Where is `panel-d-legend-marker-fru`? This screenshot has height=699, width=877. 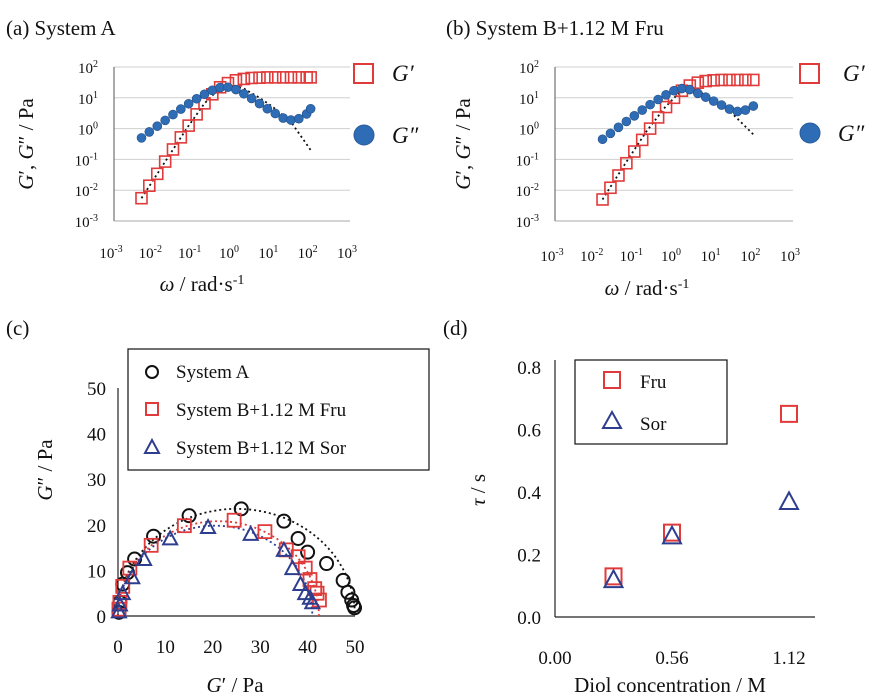
panel-d-legend-marker-fru is located at coordinates (612, 380).